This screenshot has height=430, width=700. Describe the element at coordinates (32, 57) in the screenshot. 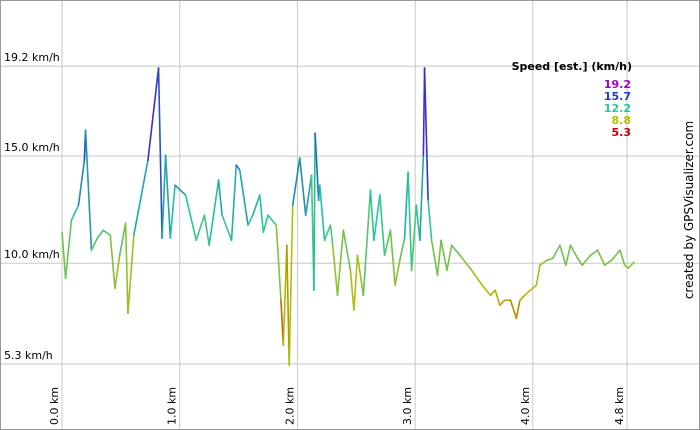

I see `y-tick-label: 19.2 km/h` at that location.